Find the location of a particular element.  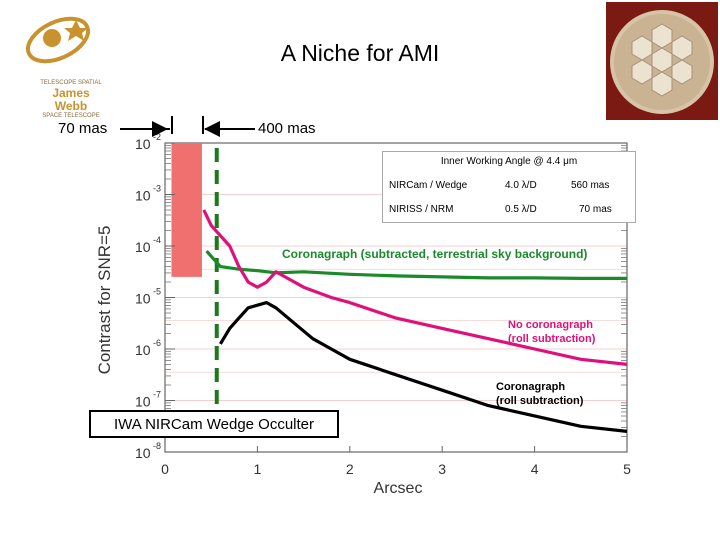

annotation-magenta-1: No coronagraph is located at coordinates (550, 325).